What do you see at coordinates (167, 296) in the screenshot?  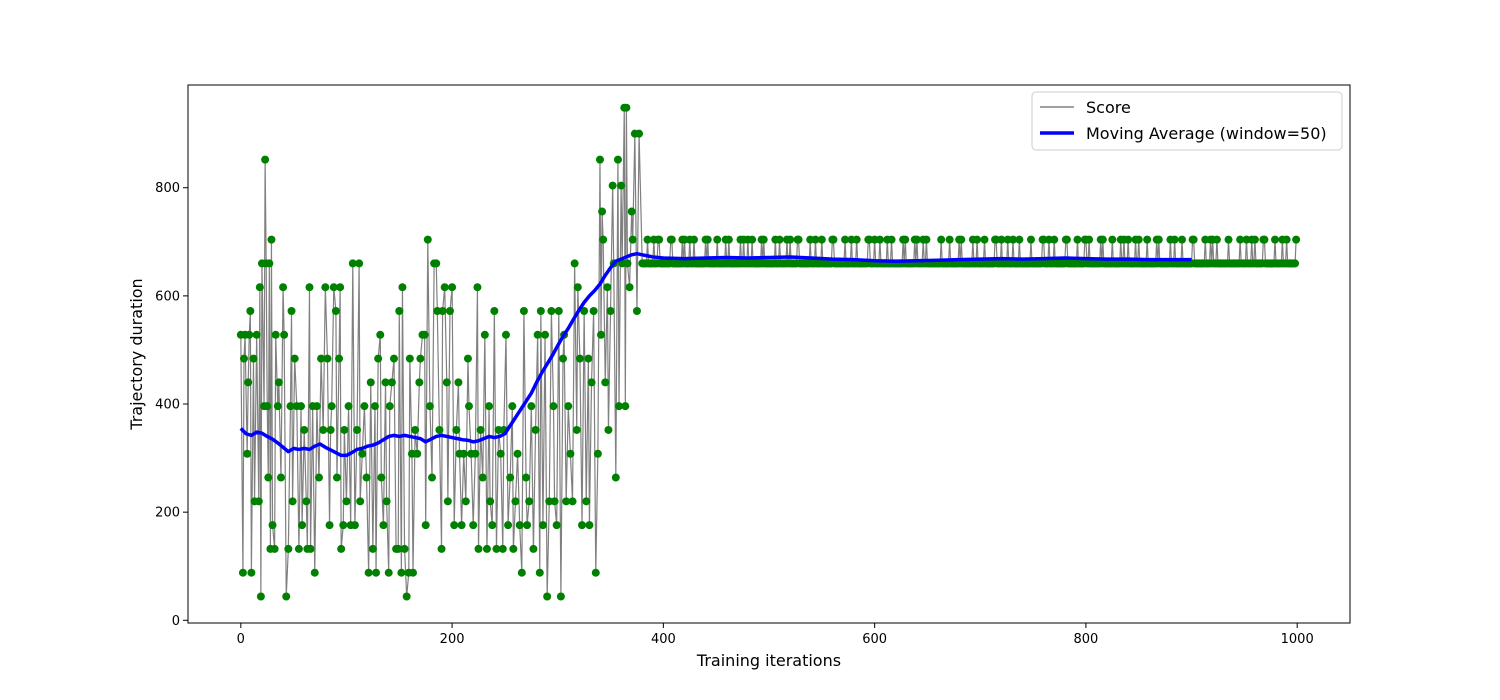 I see `y-tick-label: 600` at bounding box center [167, 296].